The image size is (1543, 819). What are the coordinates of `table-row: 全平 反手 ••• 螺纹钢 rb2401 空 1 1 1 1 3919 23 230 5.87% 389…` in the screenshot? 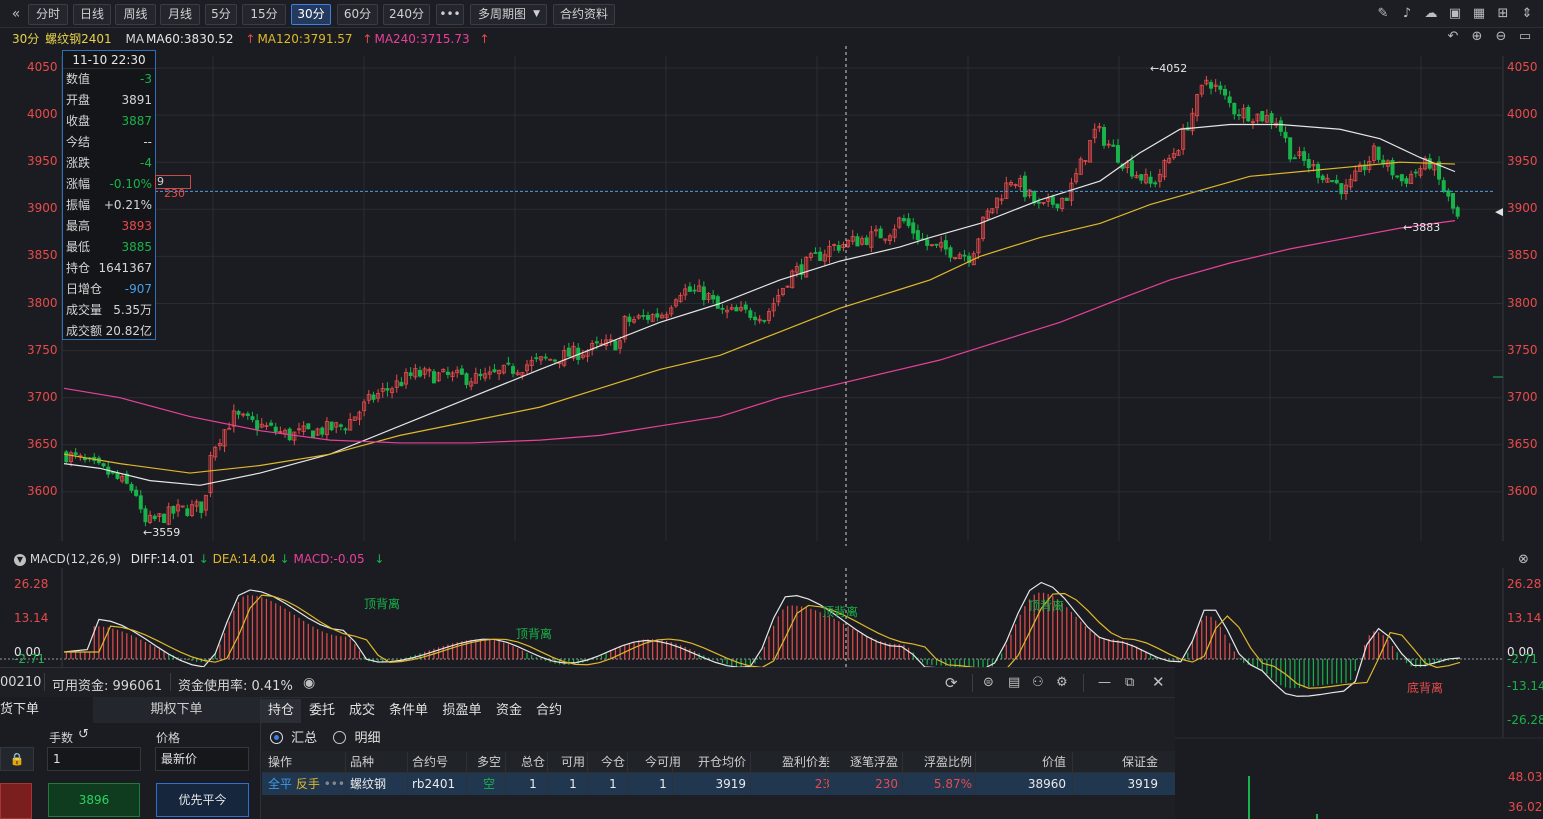 It's located at (718, 784).